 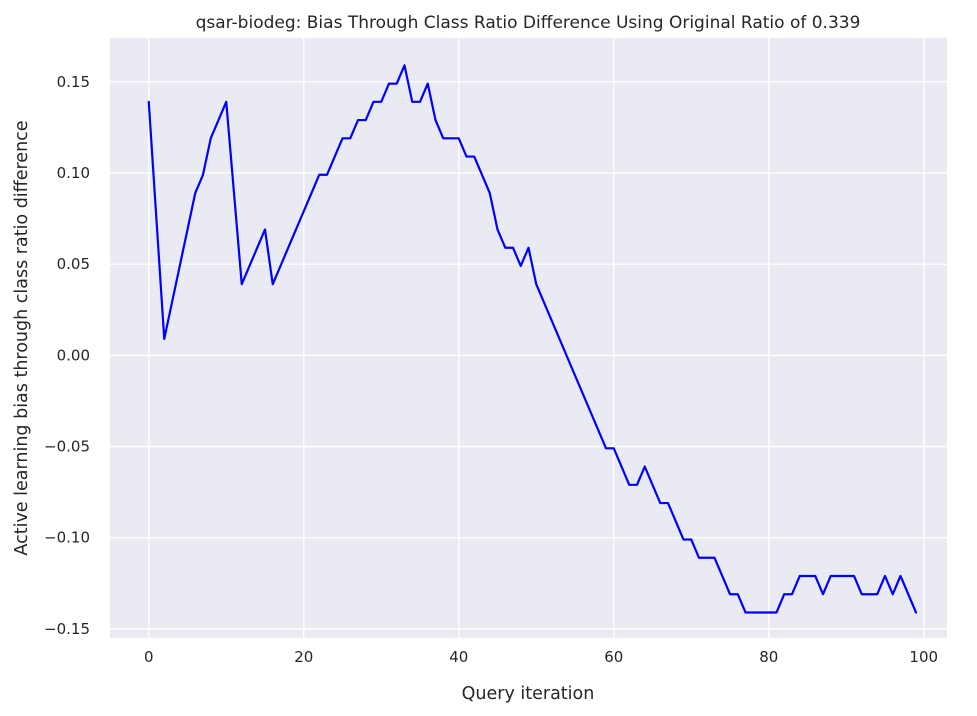 What do you see at coordinates (73, 264) in the screenshot?
I see `y-tick-label: 0.05` at bounding box center [73, 264].